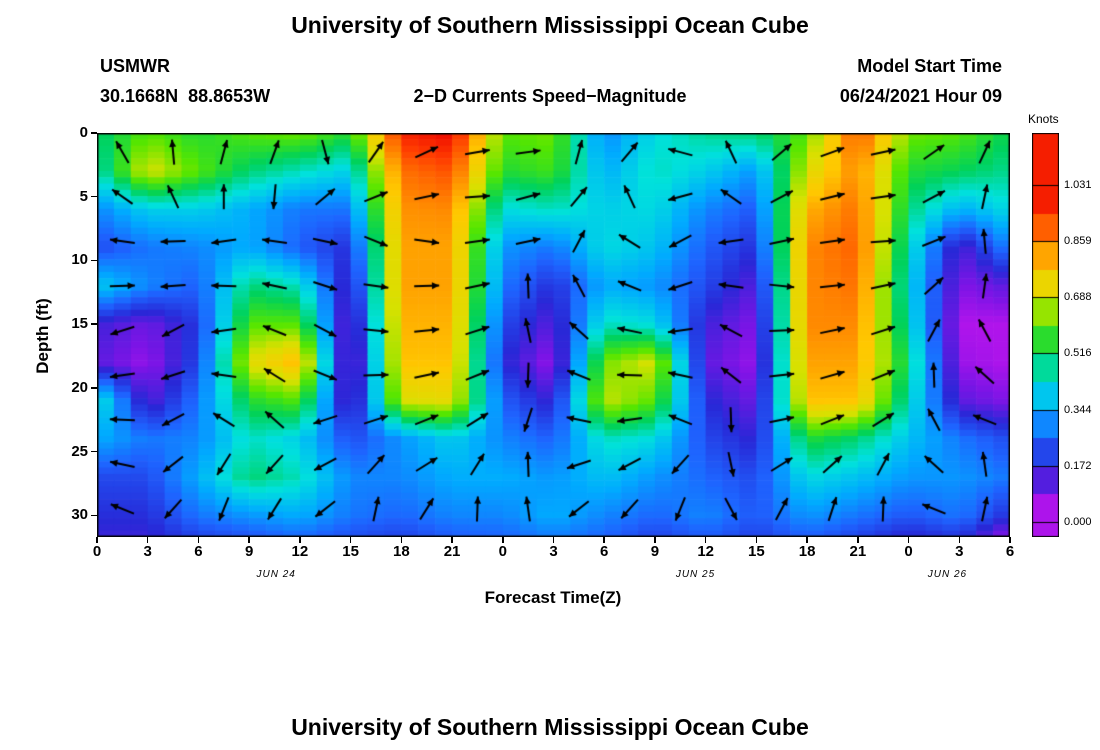 This screenshot has width=1100, height=750. I want to click on model-start-value: 06/24/2021 Hour 09, so click(920, 96).